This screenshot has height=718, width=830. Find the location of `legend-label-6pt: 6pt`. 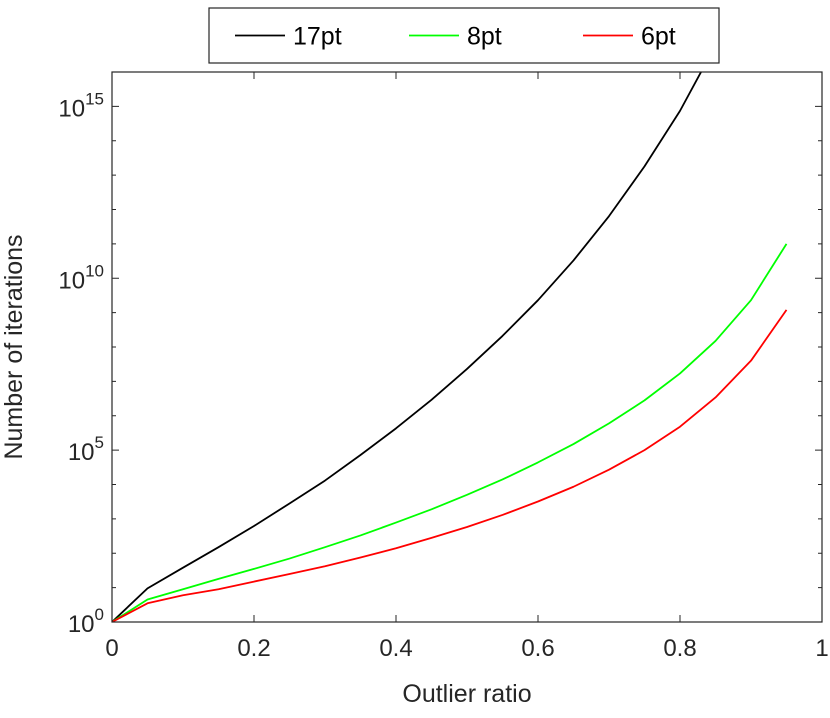

legend-label-6pt: 6pt is located at coordinates (658, 37).